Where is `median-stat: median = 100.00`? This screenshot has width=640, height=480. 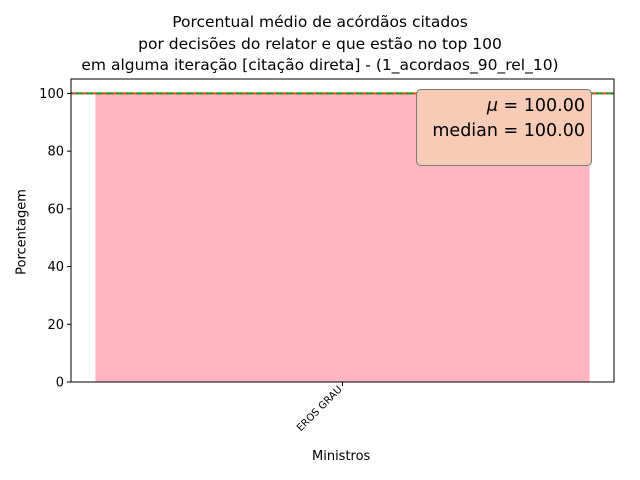 median-stat: median = 100.00 is located at coordinates (508, 131).